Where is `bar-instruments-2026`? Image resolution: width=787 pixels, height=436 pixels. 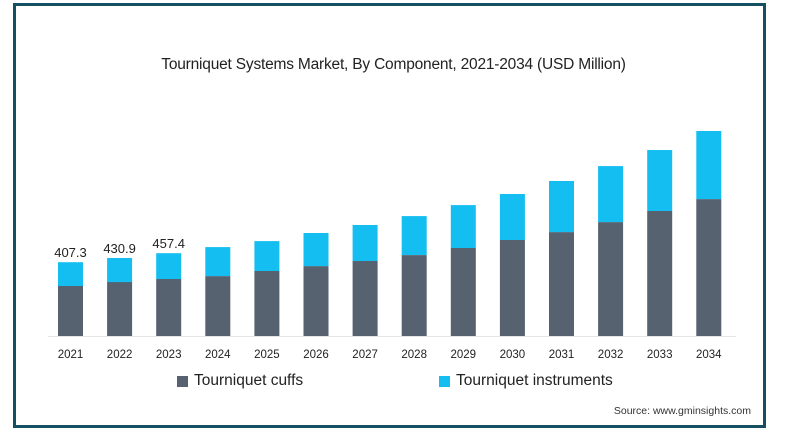
bar-instruments-2026 is located at coordinates (316, 250).